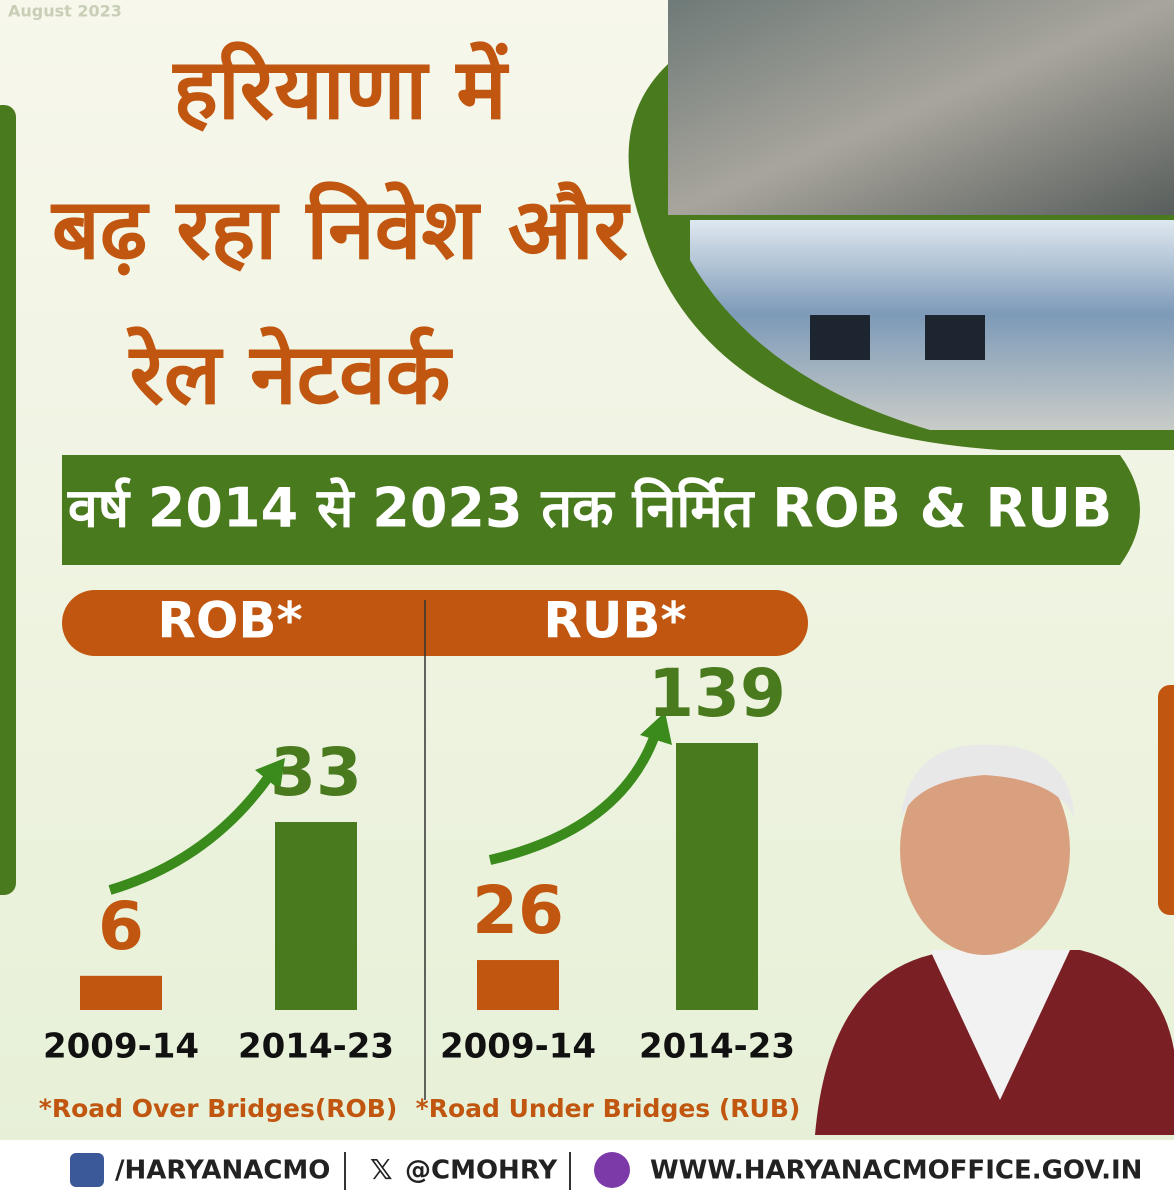  What do you see at coordinates (717, 693) in the screenshot?
I see `value-label: 139` at bounding box center [717, 693].